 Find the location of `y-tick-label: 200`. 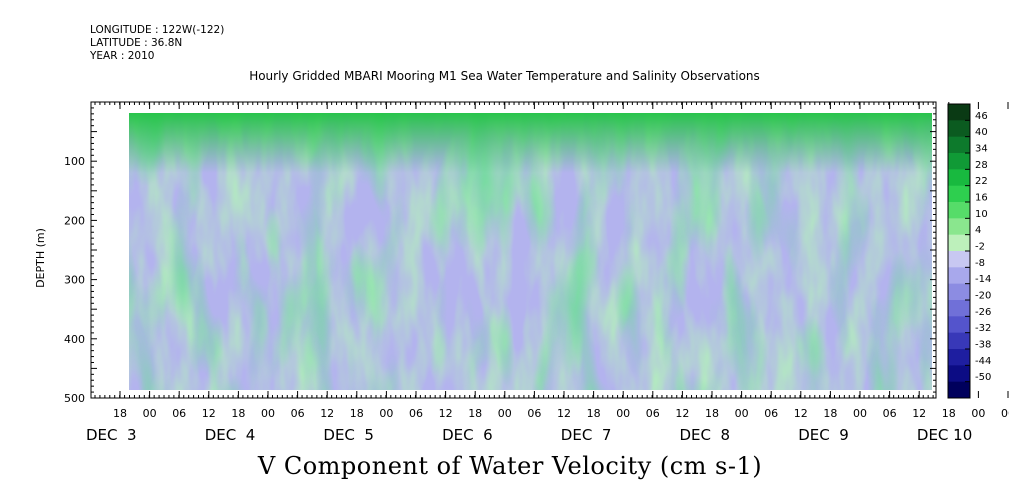

y-tick-label: 200 is located at coordinates (74, 220).